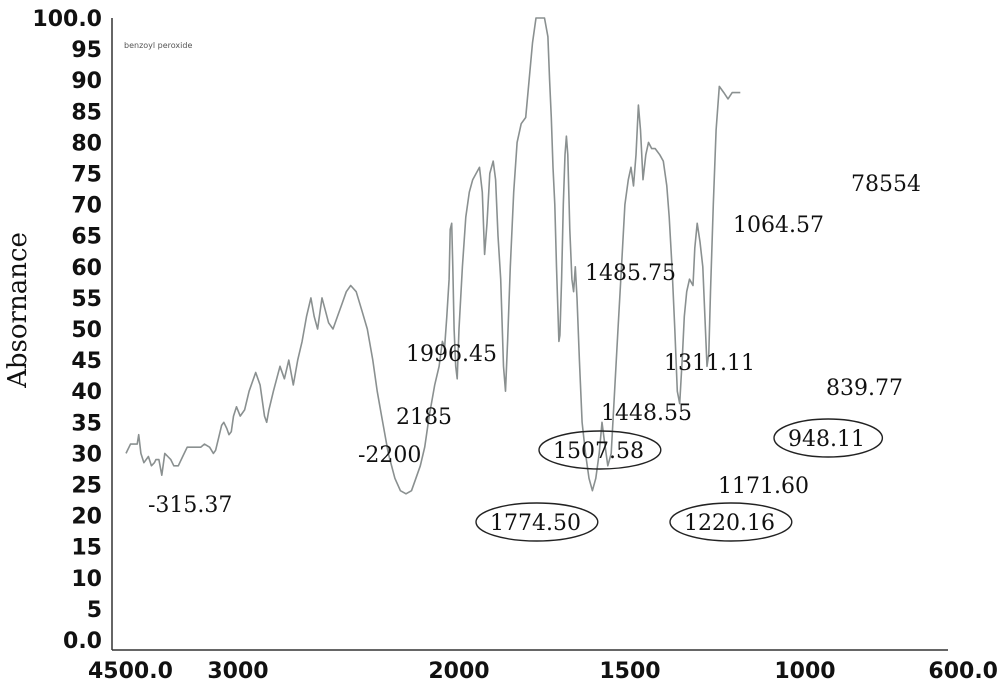  Describe the element at coordinates (389, 455) in the screenshot. I see `peak-label: -2200` at that location.